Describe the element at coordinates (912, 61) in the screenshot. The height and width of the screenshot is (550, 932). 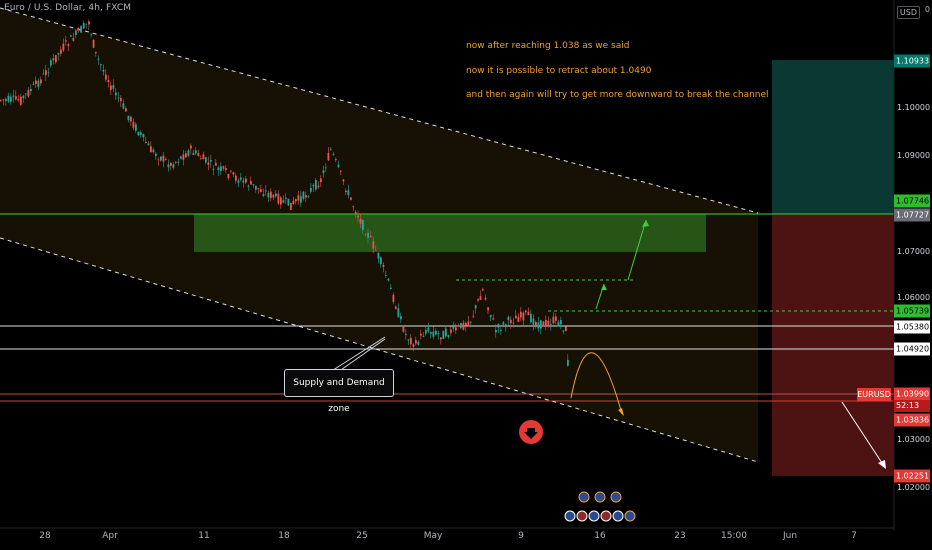
I see `target-top-price-tag: 1.10933` at that location.